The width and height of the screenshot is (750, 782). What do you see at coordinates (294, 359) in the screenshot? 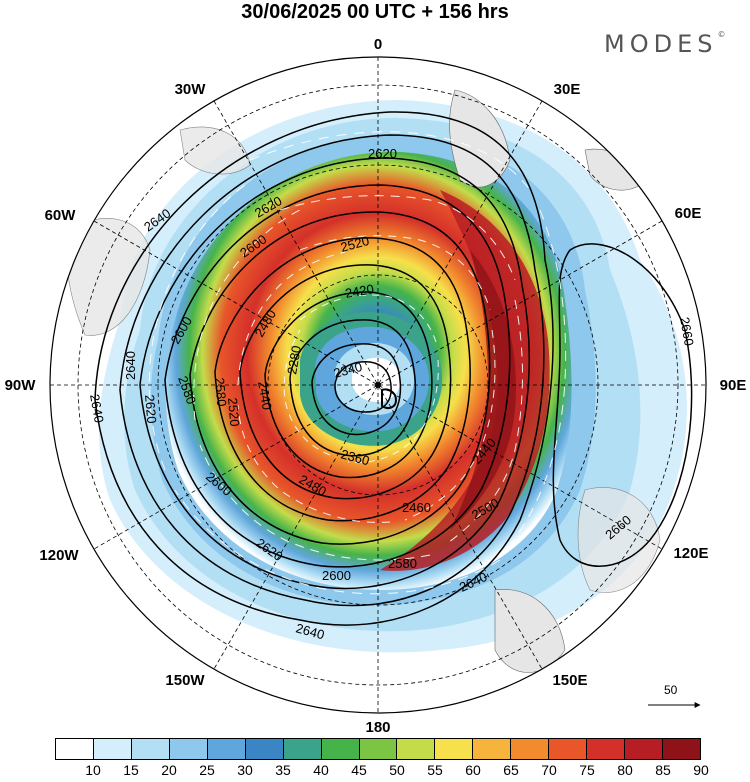
I see `contour-label: 2280` at bounding box center [294, 359].